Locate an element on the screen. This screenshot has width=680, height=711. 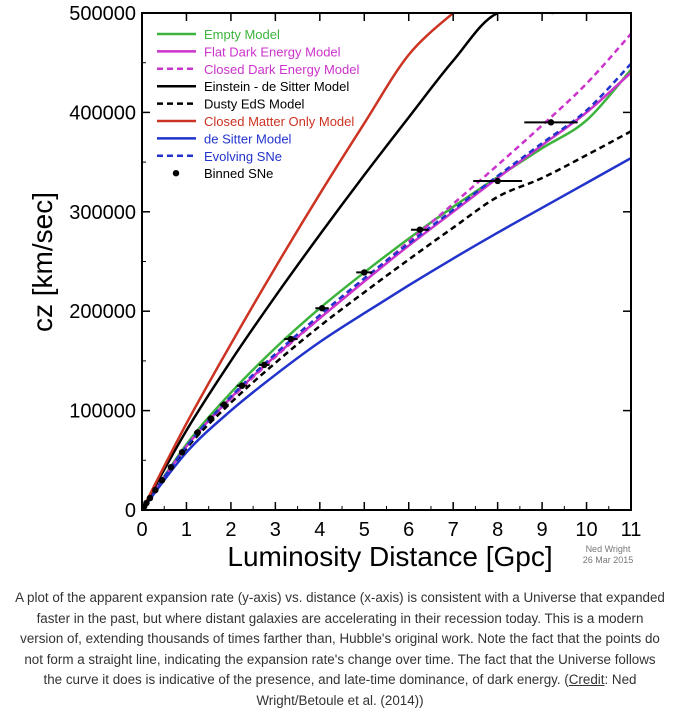
legend-label-4: Einstein - de Sitter Model is located at coordinates (276, 86).